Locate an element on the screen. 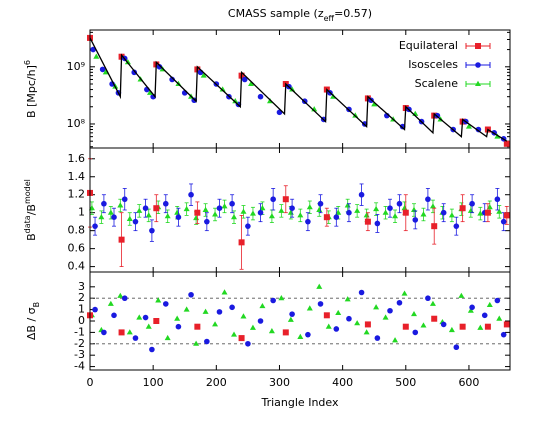 The width and height of the screenshot is (550, 425). y-tick-label: 3 is located at coordinates (81, 286).